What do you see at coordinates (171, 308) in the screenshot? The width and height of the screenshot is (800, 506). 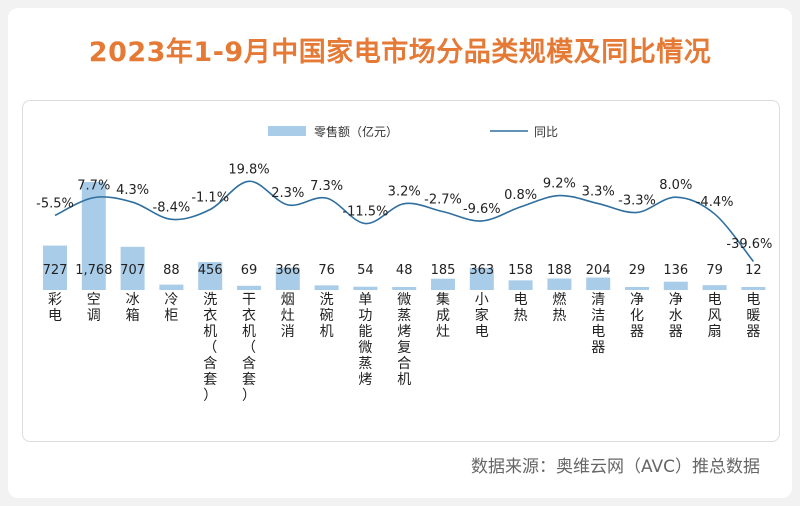 I see `category-label-3: 冷柜` at bounding box center [171, 308].